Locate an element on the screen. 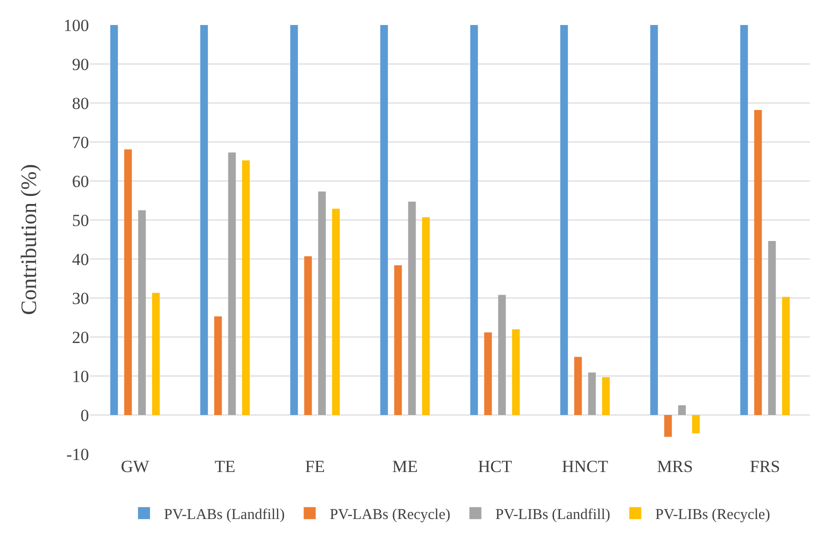 The image size is (830, 542). y-tick-label: 80 is located at coordinates (80, 103).